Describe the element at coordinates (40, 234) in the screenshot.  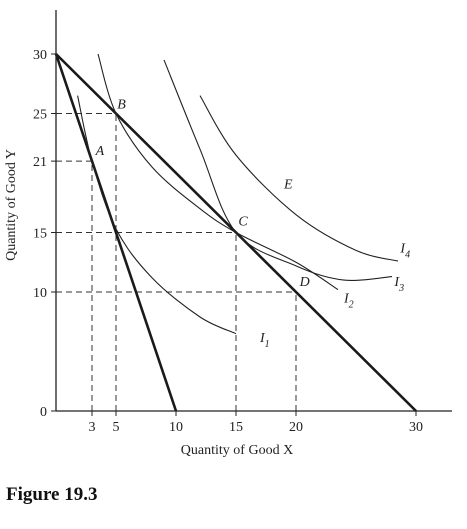
I see `y-tick-label: 15` at that location.